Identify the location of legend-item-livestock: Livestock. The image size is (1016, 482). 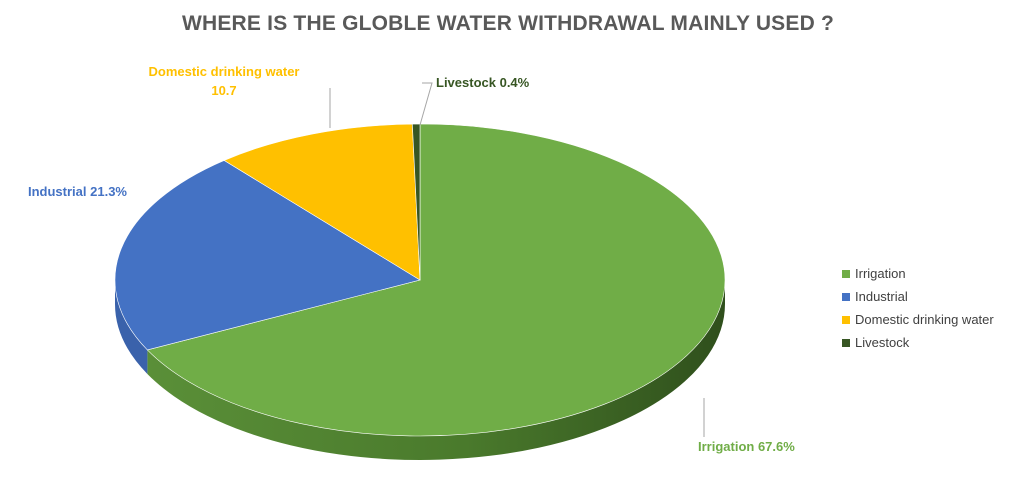
(918, 342).